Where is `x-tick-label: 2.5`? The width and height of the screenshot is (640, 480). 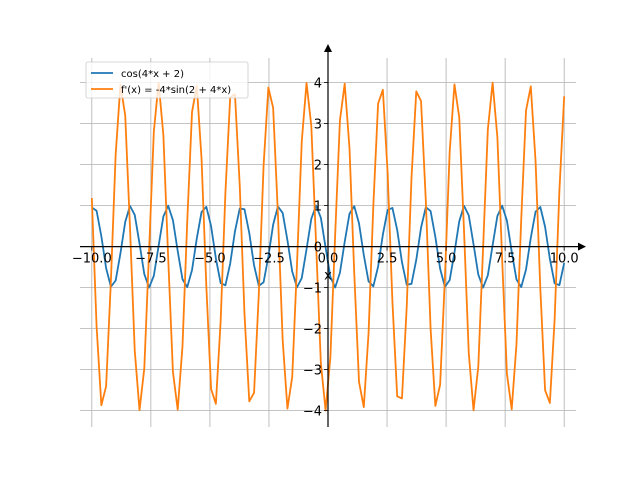 x-tick-label: 2.5 is located at coordinates (387, 259).